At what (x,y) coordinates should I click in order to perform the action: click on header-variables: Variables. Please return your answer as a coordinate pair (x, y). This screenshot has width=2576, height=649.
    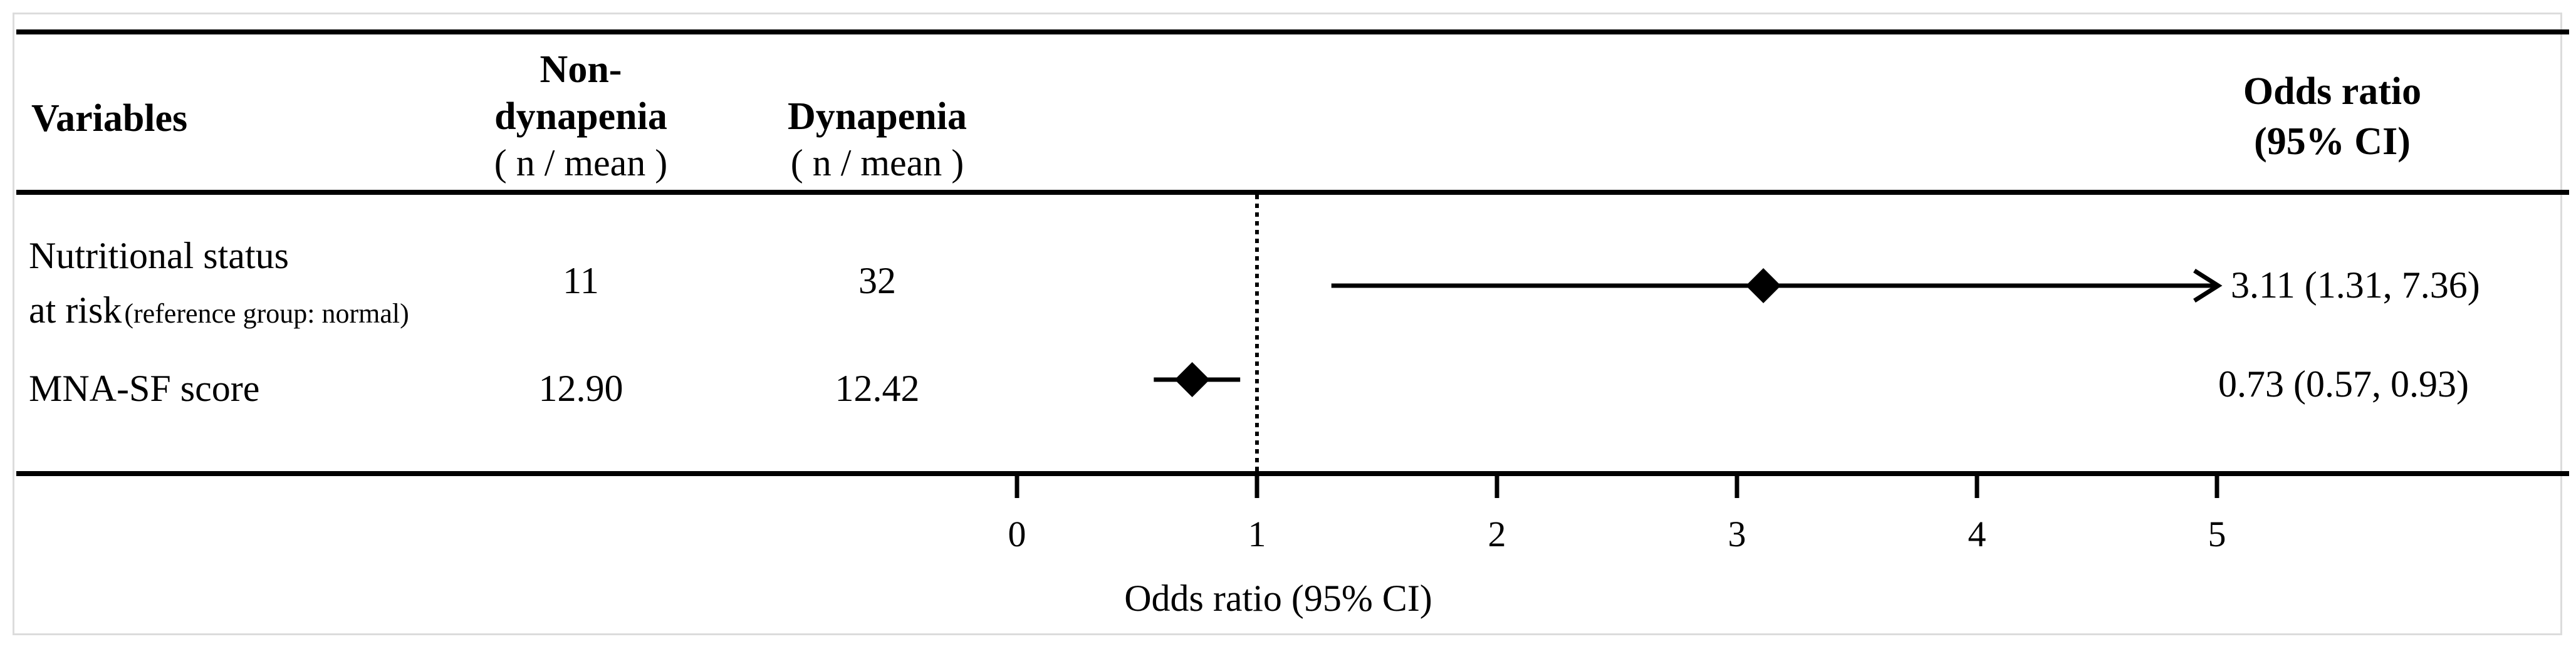
    Looking at the image, I should click on (109, 118).